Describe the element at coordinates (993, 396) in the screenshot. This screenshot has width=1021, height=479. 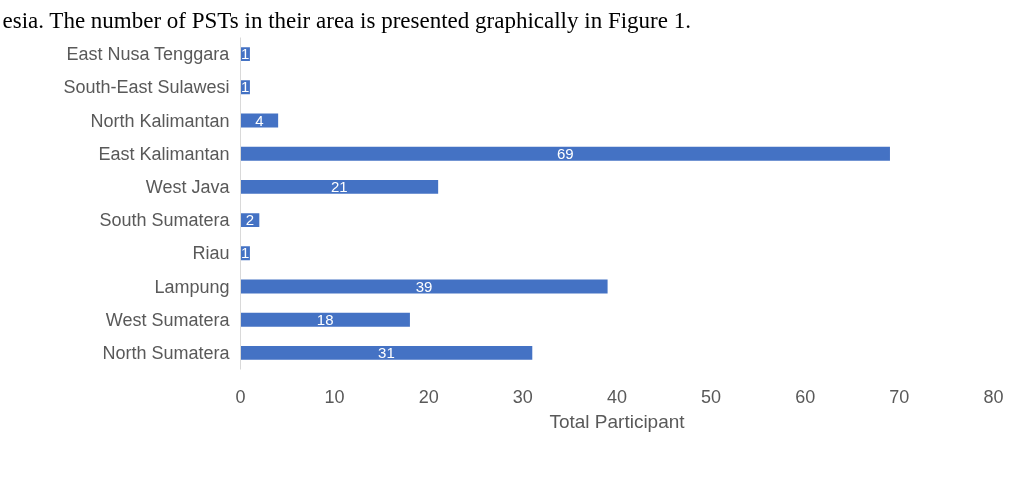
I see `x-tick-label: 80` at that location.